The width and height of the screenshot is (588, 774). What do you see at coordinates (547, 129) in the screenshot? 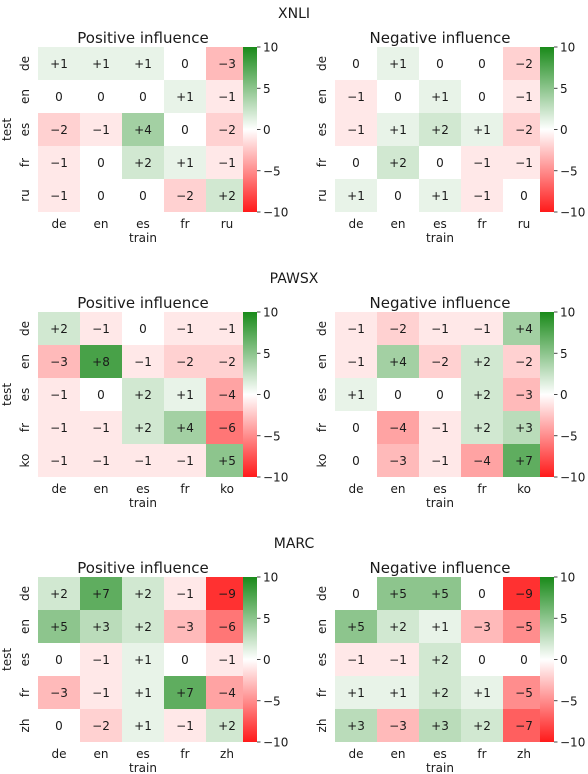
I see `colorbar-gradient` at bounding box center [547, 129].